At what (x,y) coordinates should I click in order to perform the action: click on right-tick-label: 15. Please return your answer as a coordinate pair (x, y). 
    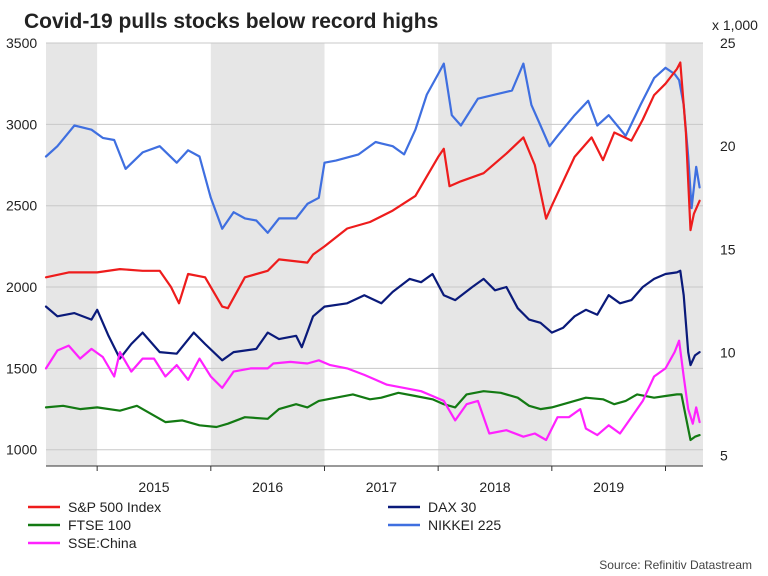
    Looking at the image, I should click on (728, 249).